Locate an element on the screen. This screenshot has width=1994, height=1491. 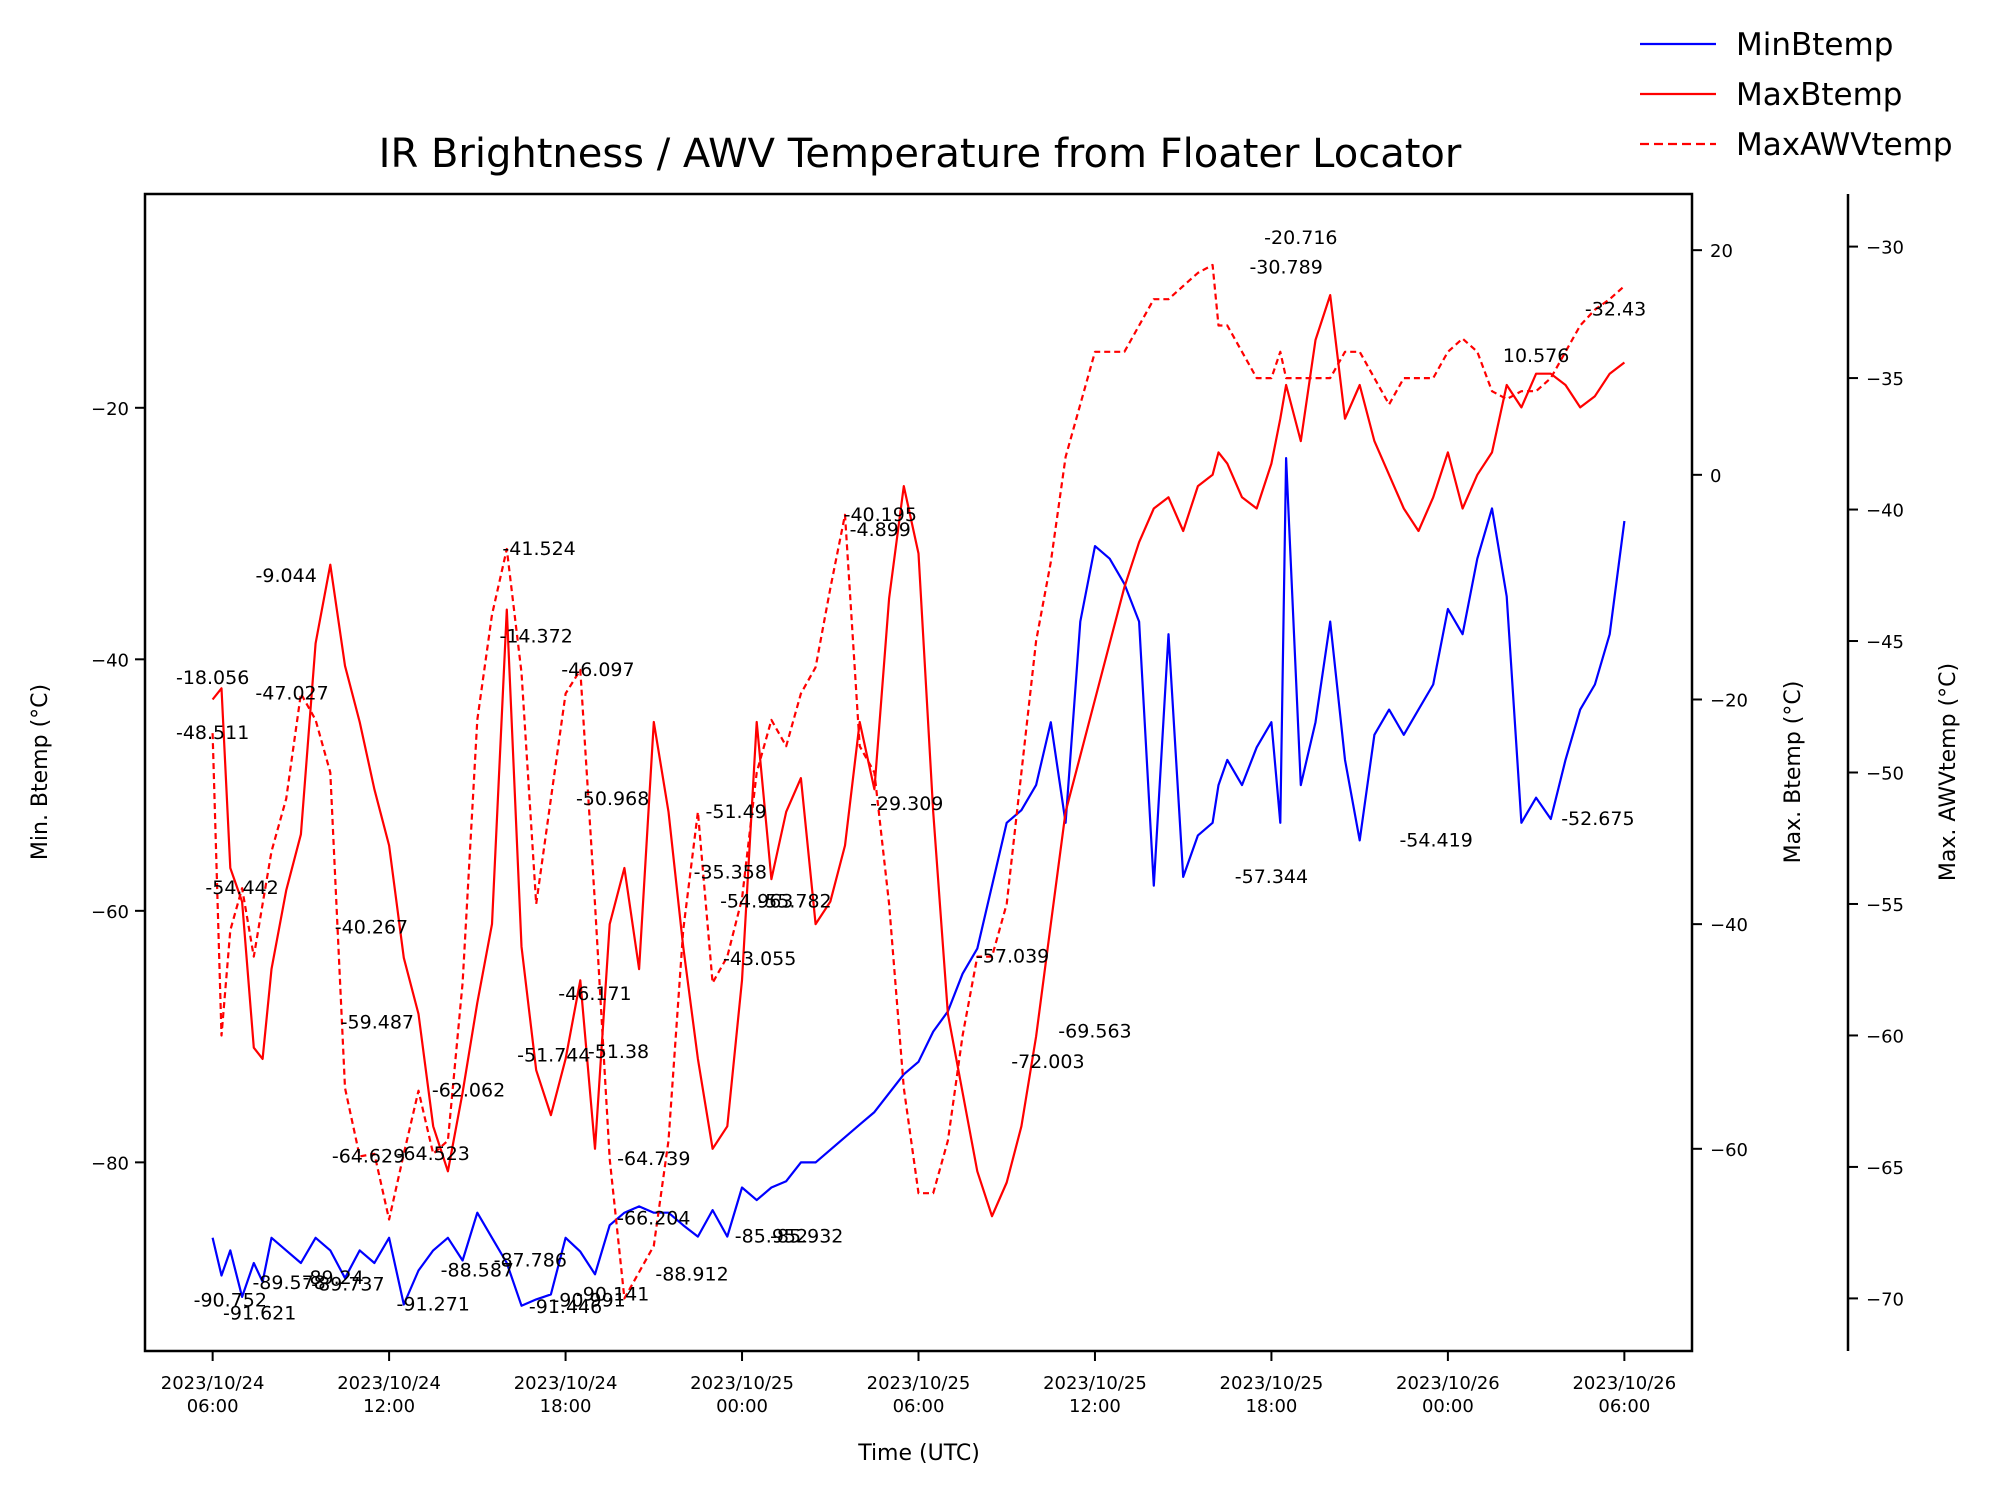
data-annotation: -64.629 is located at coordinates (368, 1156).